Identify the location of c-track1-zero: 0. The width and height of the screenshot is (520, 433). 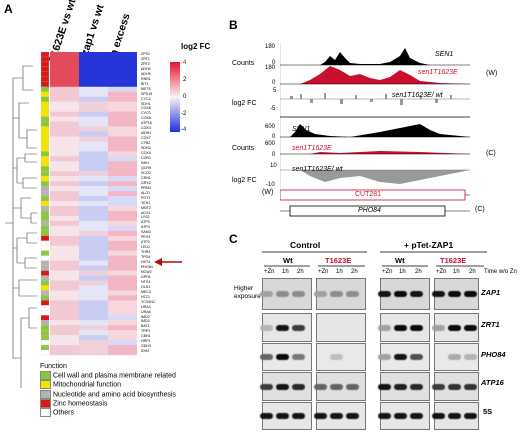
(274, 137).